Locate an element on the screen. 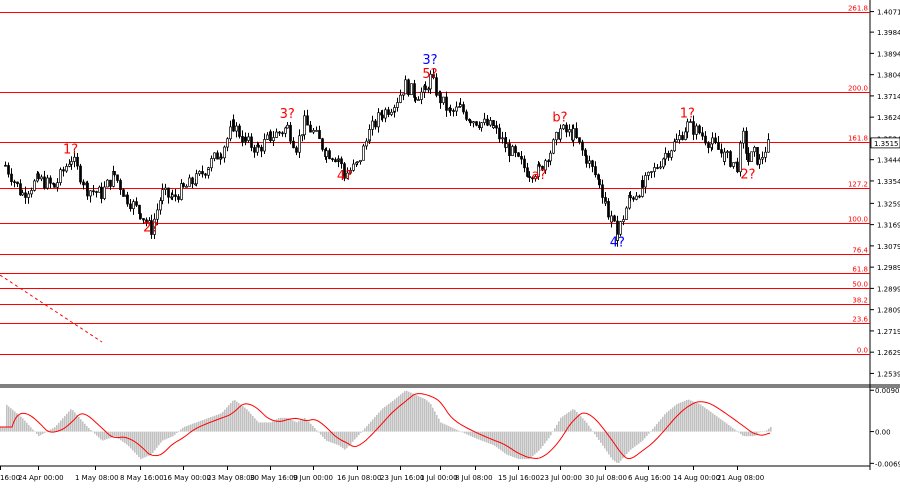  wave-label-5: 5? is located at coordinates (429, 74).